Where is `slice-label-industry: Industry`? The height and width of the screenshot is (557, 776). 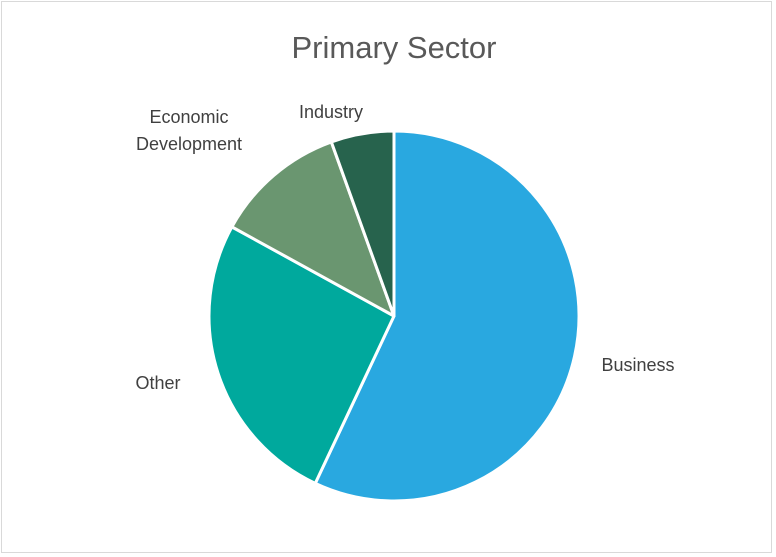 slice-label-industry: Industry is located at coordinates (331, 112).